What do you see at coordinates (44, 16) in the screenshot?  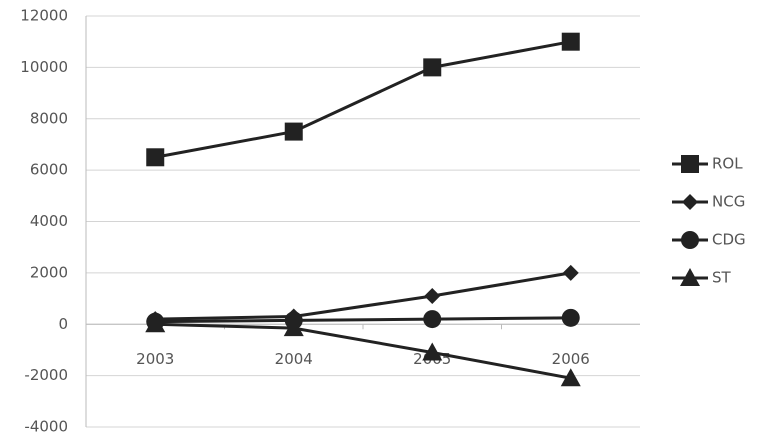 I see `y-tick-label: 12000` at bounding box center [44, 16].